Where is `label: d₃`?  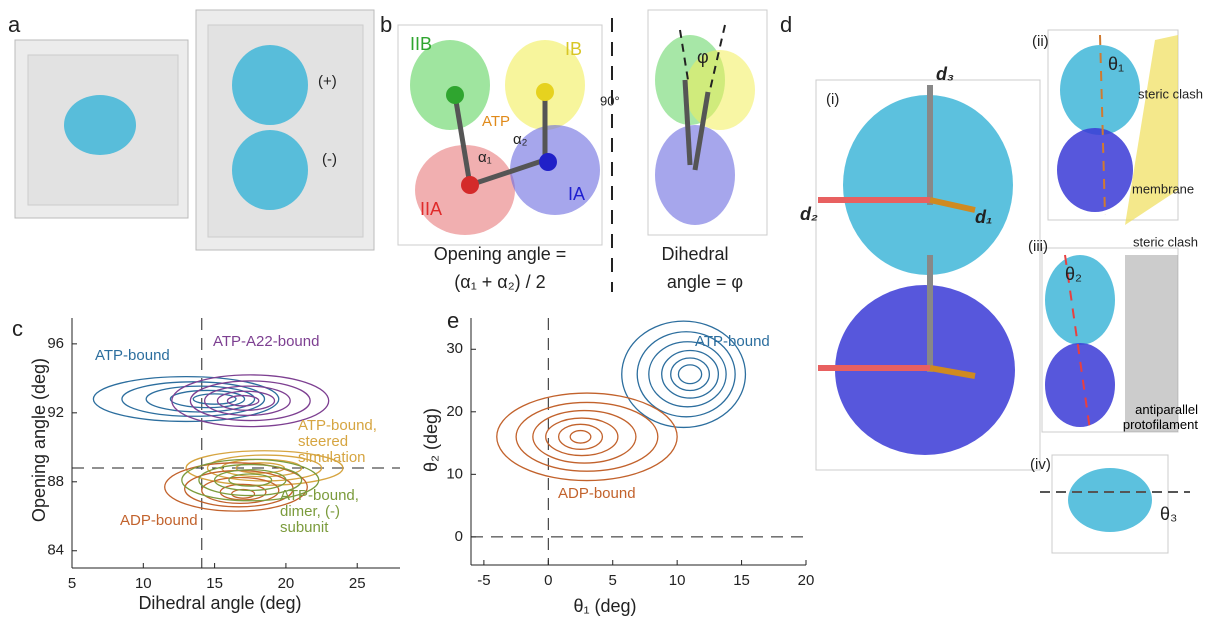 label: d₃ is located at coordinates (945, 74).